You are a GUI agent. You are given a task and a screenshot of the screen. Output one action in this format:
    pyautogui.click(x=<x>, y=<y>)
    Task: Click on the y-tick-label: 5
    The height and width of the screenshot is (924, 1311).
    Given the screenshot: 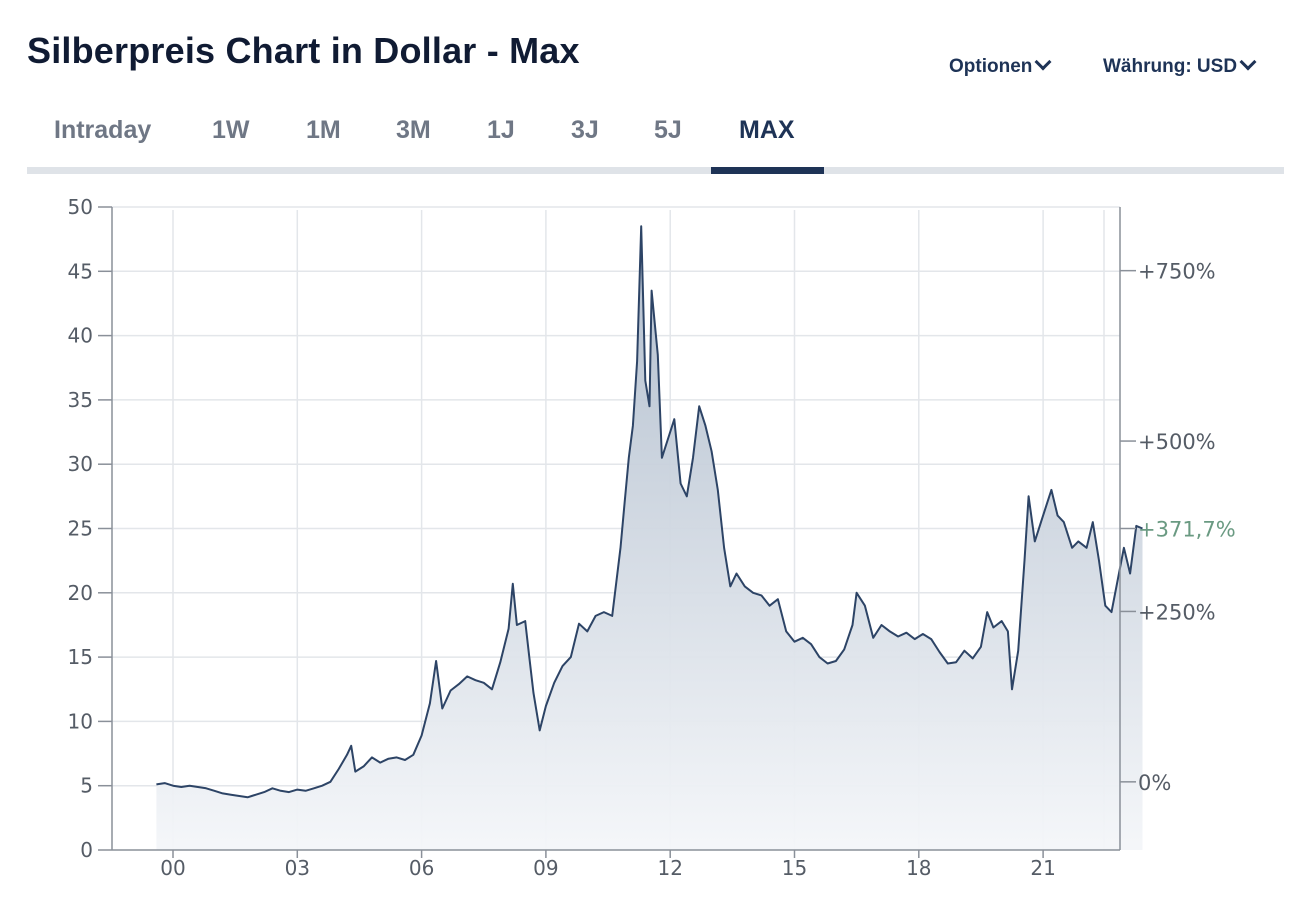 What is the action you would take?
    pyautogui.click(x=86, y=786)
    